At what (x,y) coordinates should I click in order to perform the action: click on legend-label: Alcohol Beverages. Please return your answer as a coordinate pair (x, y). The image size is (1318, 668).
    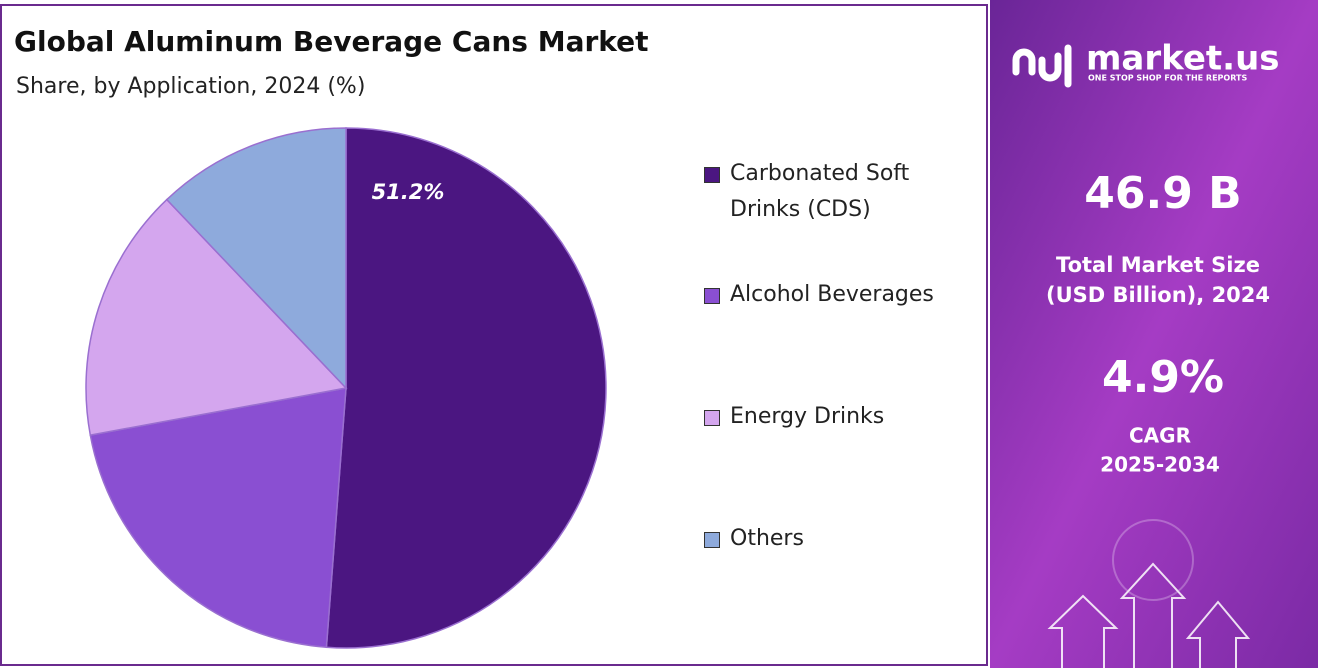
    Looking at the image, I should click on (832, 294).